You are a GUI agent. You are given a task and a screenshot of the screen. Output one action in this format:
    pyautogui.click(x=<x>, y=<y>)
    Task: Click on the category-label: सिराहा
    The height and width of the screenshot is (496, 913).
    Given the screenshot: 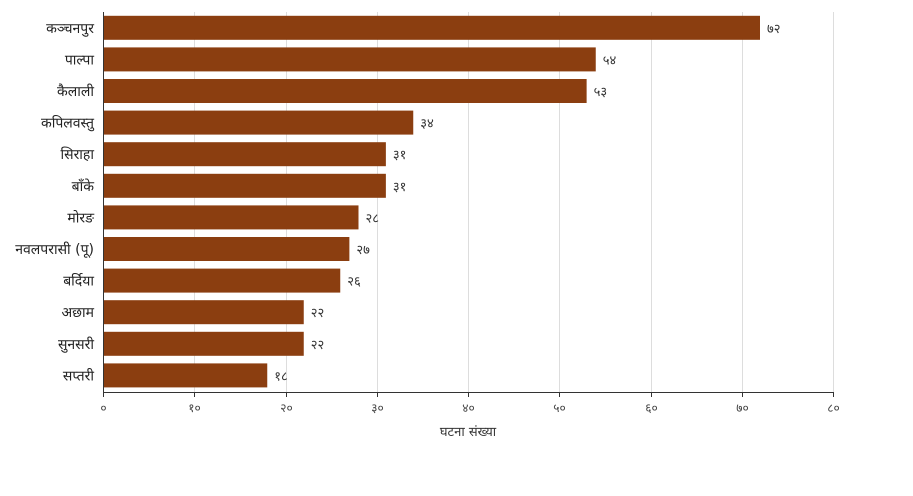 What is the action you would take?
    pyautogui.click(x=77, y=154)
    